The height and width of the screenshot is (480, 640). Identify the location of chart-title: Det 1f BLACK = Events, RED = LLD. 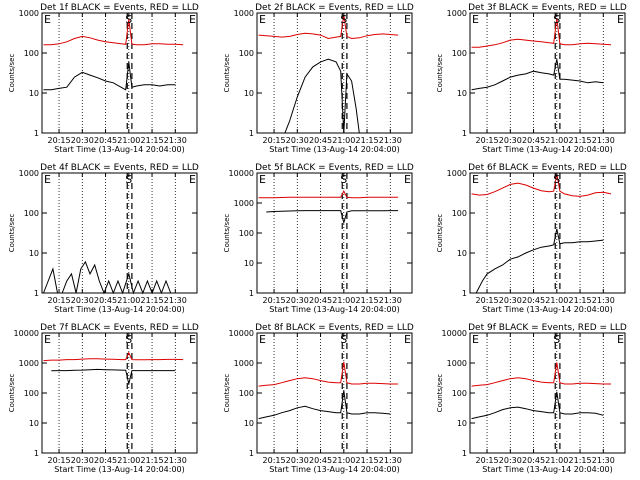
(119, 8).